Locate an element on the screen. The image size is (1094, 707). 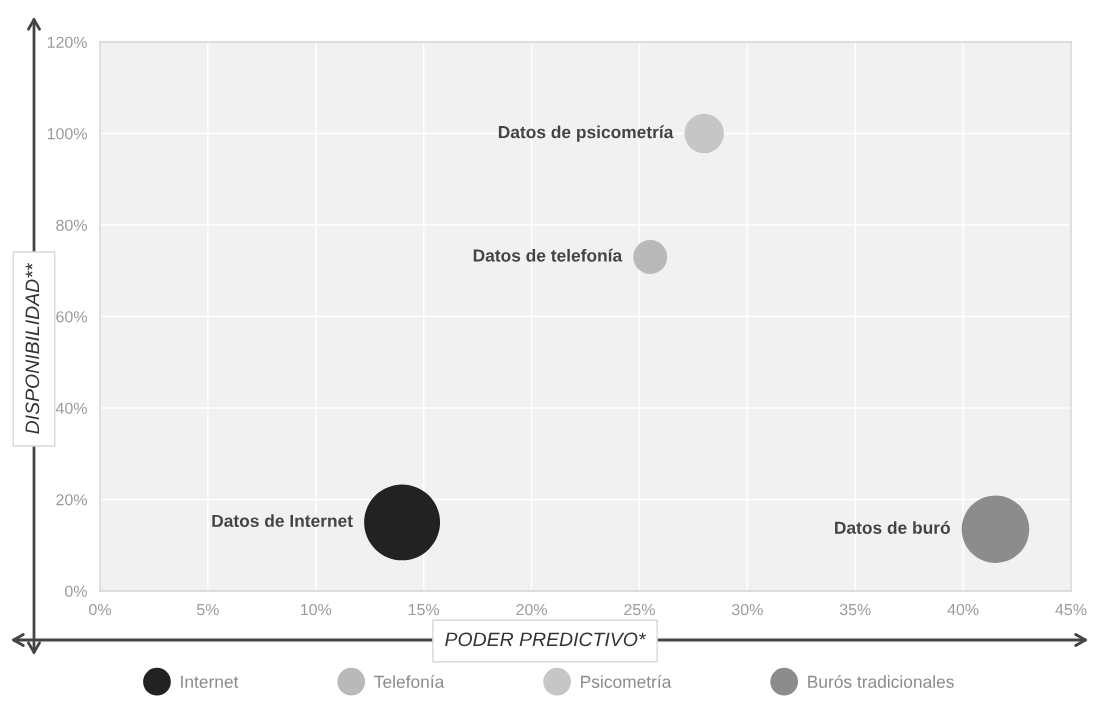
annotation: Datos de psicometría is located at coordinates (586, 133).